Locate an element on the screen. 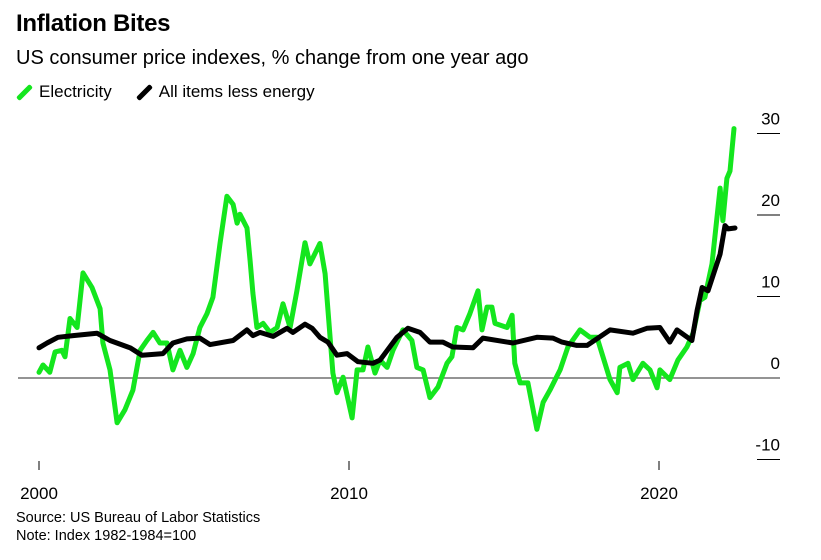 The width and height of the screenshot is (821, 560). chart-title: Inflation Bites is located at coordinates (93, 23).